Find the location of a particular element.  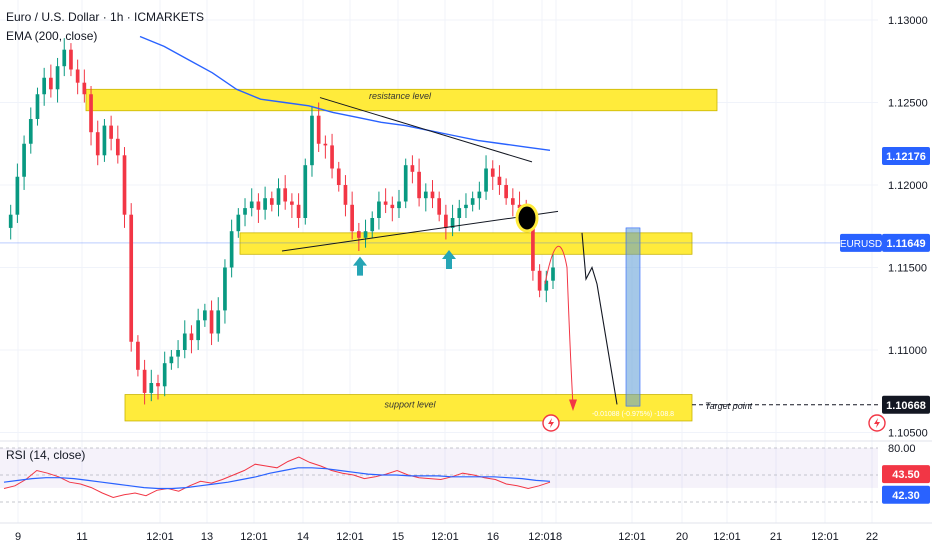

measure-box is located at coordinates (633, 317).